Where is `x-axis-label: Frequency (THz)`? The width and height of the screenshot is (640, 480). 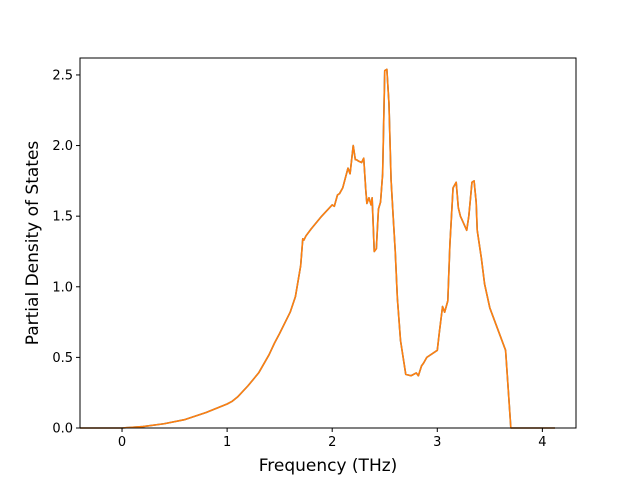 x-axis-label: Frequency (THz) is located at coordinates (328, 466).